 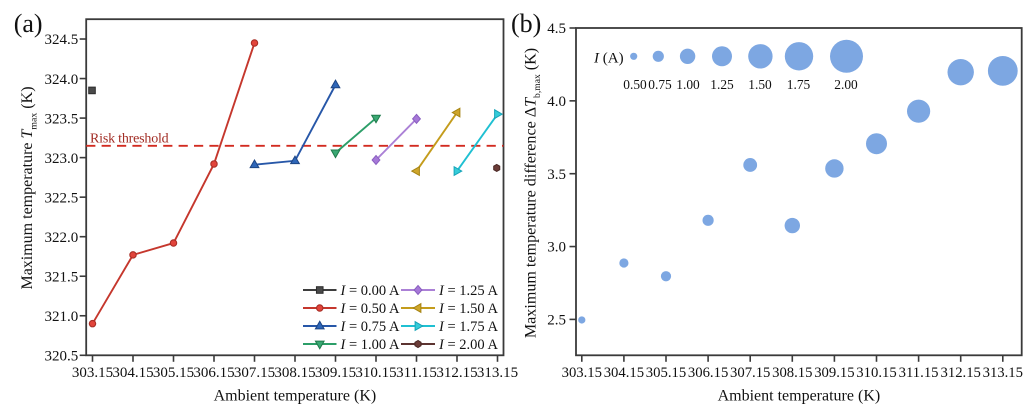 What do you see at coordinates (660, 84) in the screenshot?
I see `svg-text: 0.75` at bounding box center [660, 84].